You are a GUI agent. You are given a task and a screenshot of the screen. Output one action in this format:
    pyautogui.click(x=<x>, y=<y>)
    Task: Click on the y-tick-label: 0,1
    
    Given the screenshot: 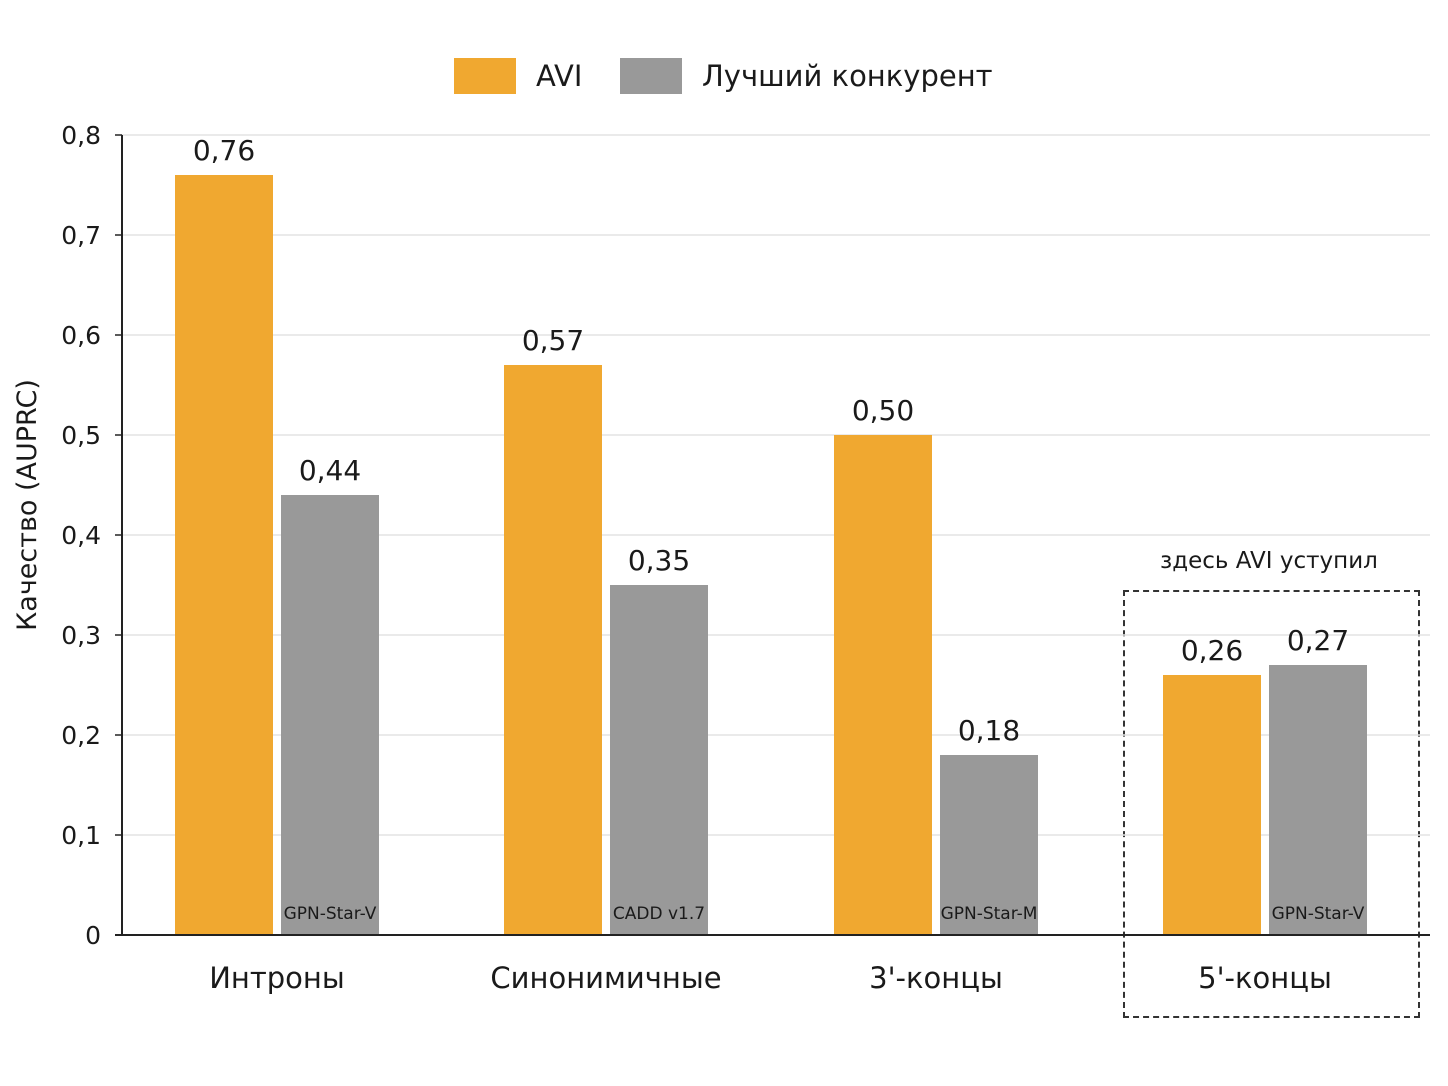 What is the action you would take?
    pyautogui.click(x=81, y=835)
    